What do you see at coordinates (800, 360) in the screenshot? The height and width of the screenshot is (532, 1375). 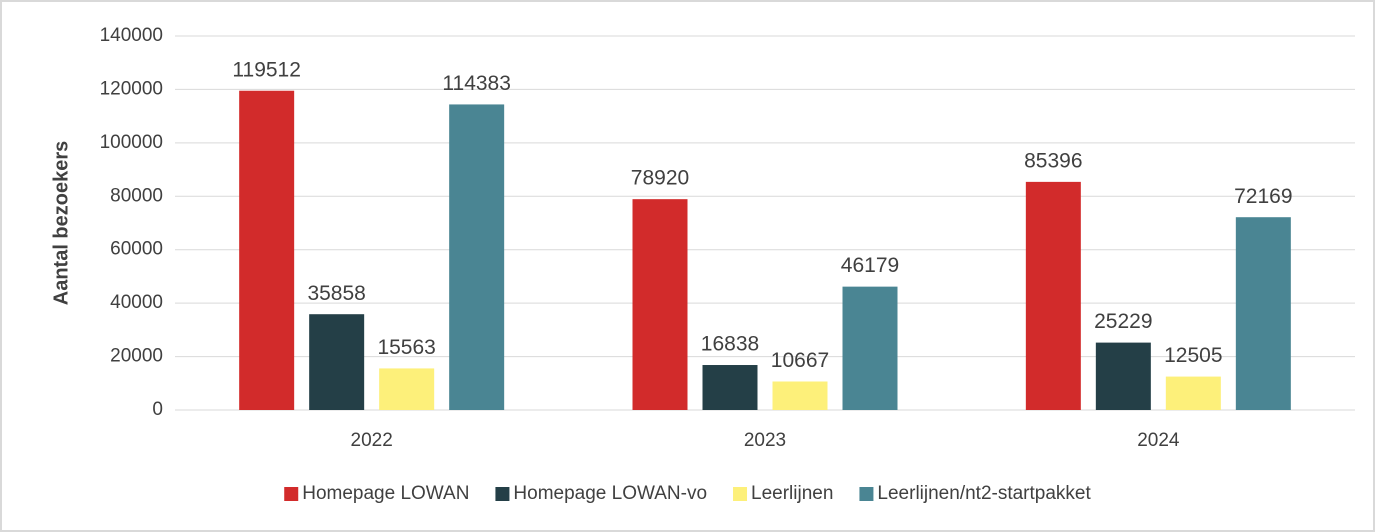 I see `data-label: 10667` at bounding box center [800, 360].